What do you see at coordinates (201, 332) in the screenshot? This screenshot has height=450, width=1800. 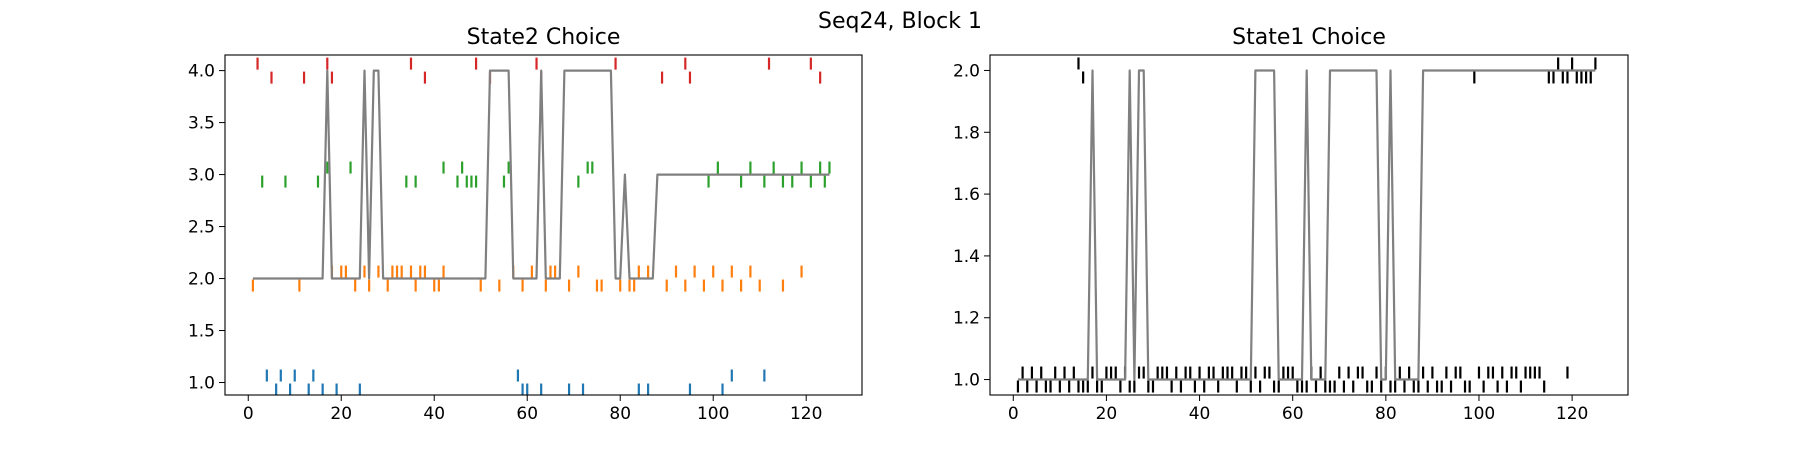 I see `y-tick-label: 1.5` at bounding box center [201, 332].